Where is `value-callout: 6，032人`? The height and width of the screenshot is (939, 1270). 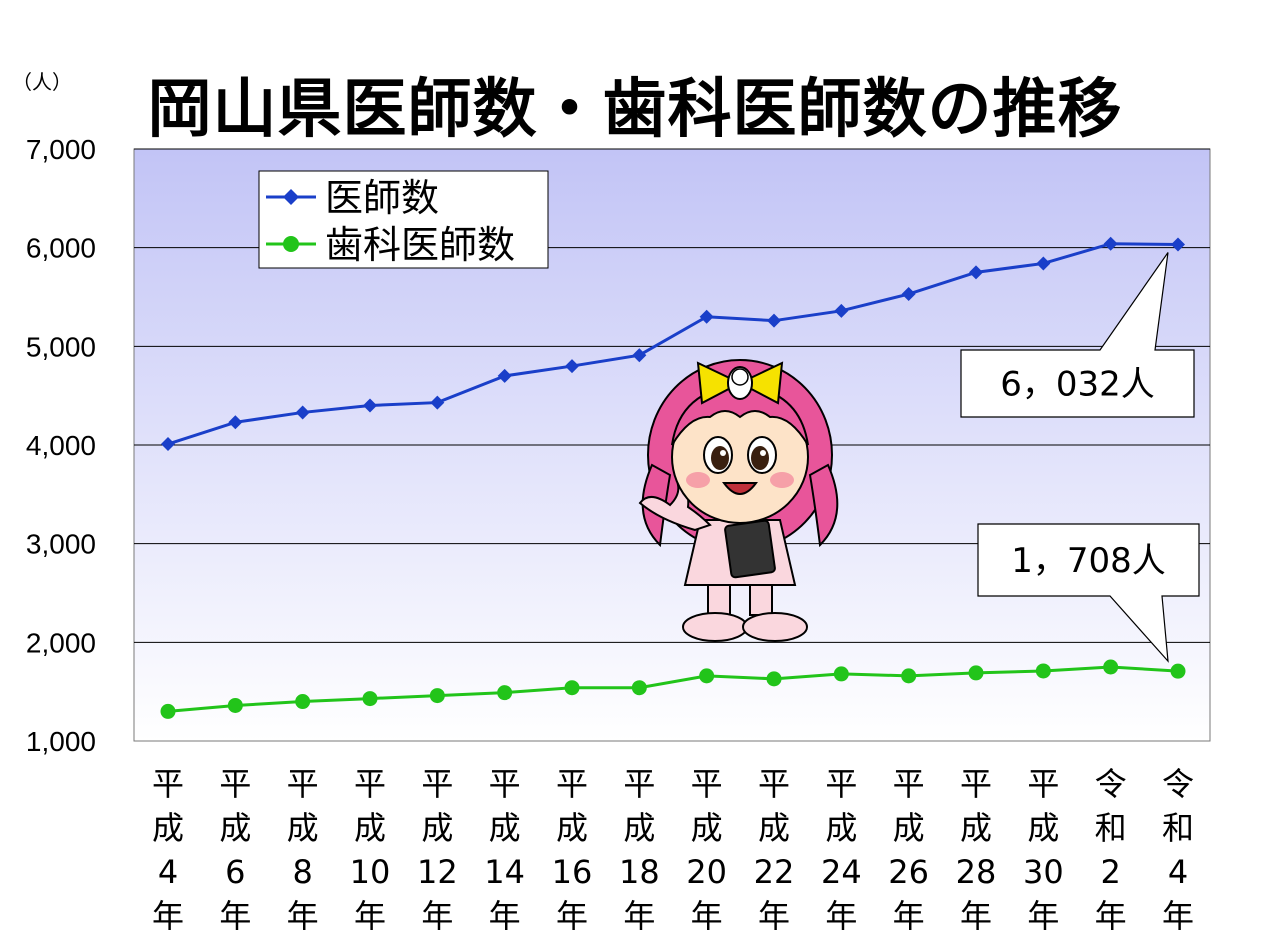
value-callout: 6，032人 is located at coordinates (1077, 335).